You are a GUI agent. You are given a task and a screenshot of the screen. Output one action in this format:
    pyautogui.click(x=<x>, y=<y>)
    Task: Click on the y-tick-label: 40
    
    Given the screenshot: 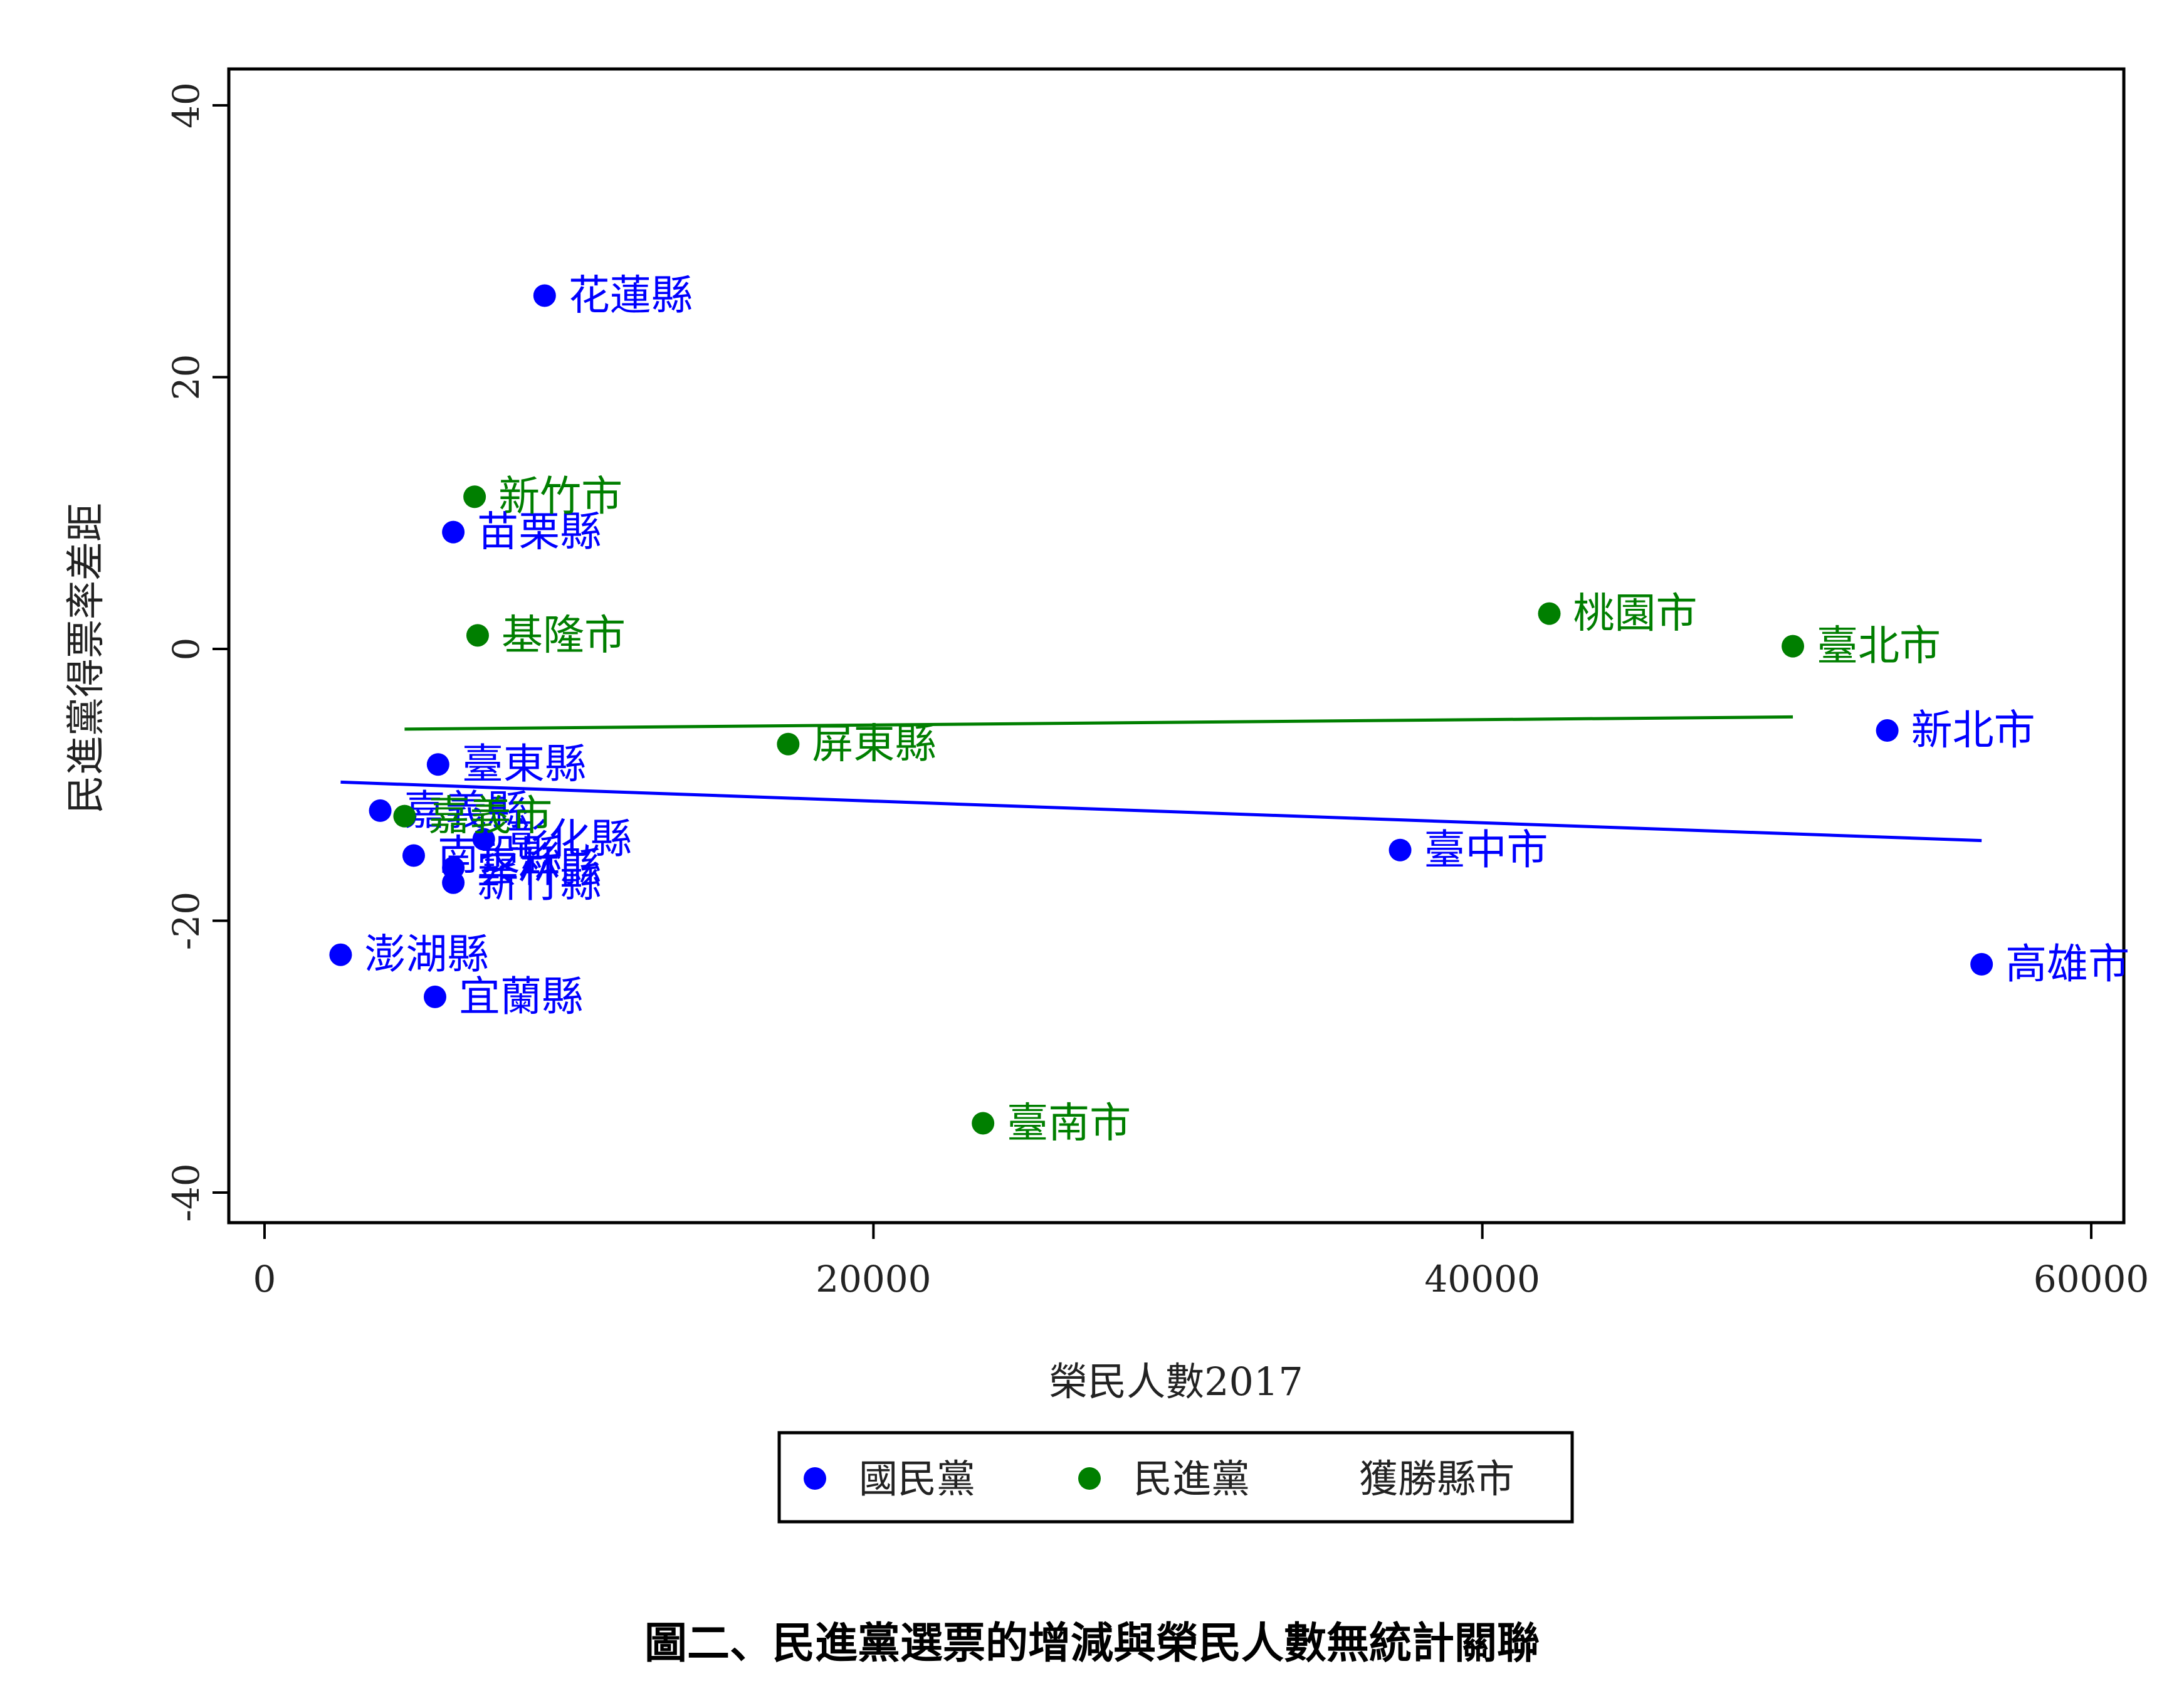 What is the action you would take?
    pyautogui.click(x=186, y=105)
    